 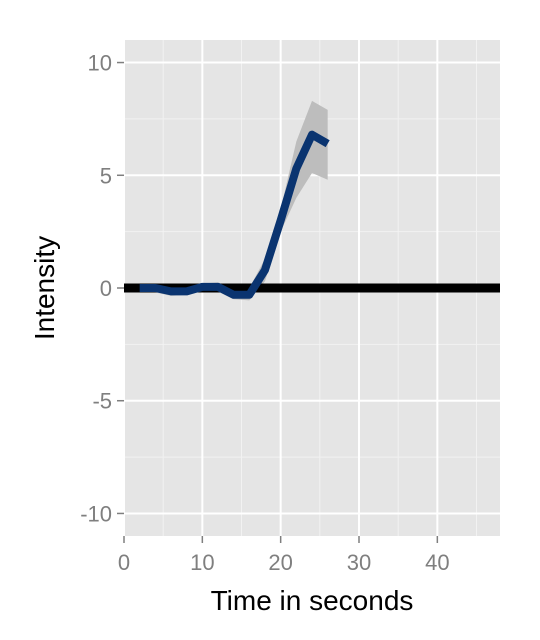 What do you see at coordinates (312, 600) in the screenshot?
I see `x-axis-title: Time in seconds` at bounding box center [312, 600].